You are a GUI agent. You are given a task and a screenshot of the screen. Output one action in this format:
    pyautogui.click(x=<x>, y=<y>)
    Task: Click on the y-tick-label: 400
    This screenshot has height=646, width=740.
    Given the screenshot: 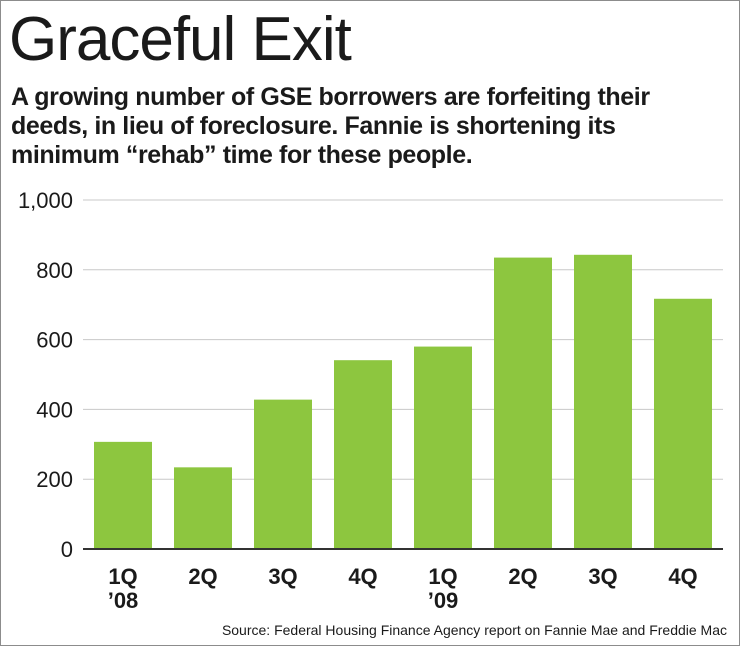 What is the action you would take?
    pyautogui.click(x=54, y=409)
    